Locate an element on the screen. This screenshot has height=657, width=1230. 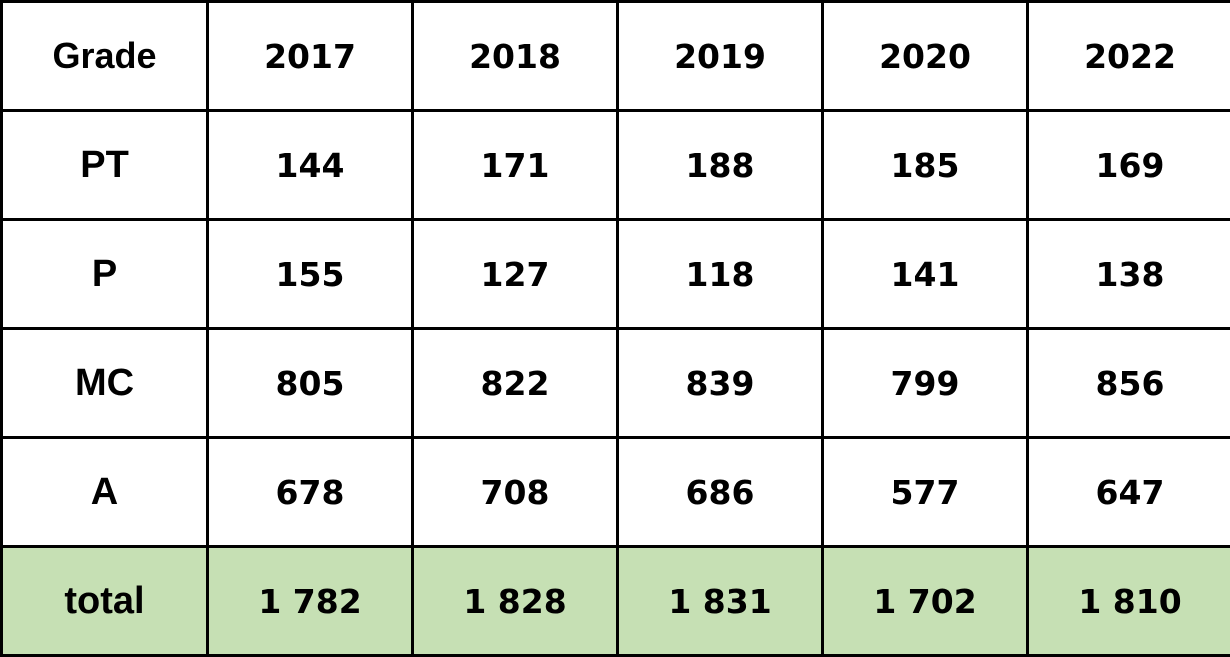
header-year: 2018 is located at coordinates (515, 56).